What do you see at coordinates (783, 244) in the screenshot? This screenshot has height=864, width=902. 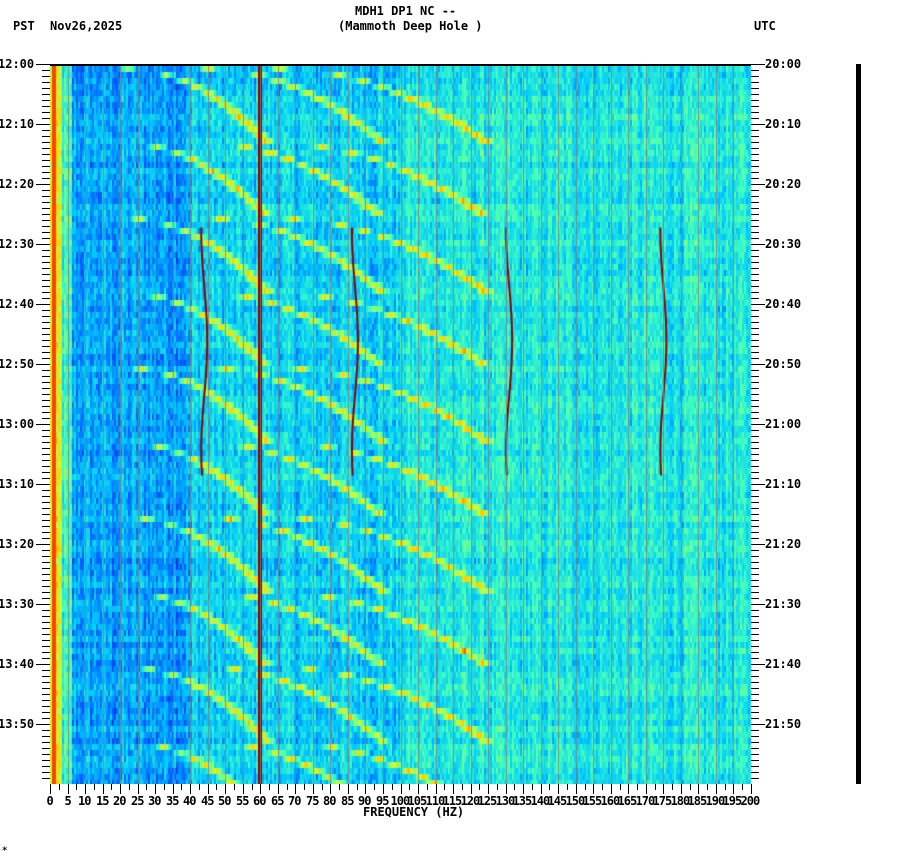 I see `y-label-utc: 20:30` at bounding box center [783, 244].